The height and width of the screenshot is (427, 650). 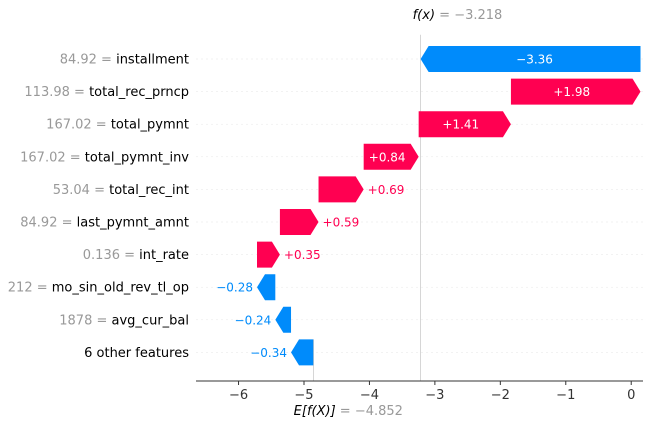 What do you see at coordinates (149, 190) in the screenshot?
I see `feature-name: total_rec_int` at bounding box center [149, 190].